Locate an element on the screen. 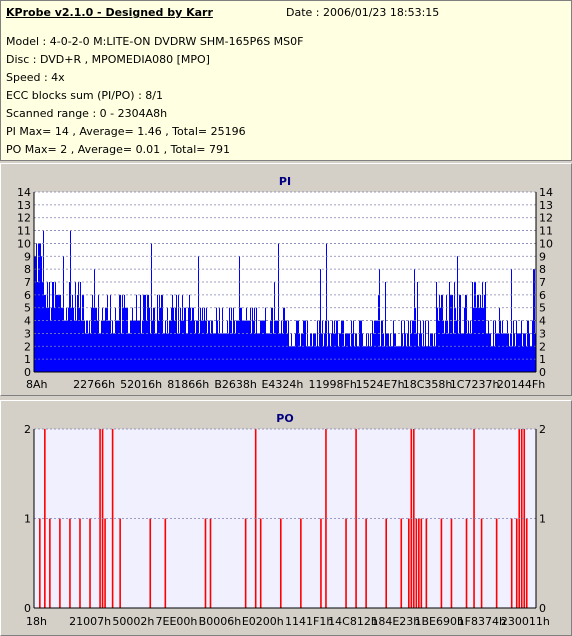 The height and width of the screenshot is (636, 572). scan-speed: Speed : 4x is located at coordinates (35, 77).